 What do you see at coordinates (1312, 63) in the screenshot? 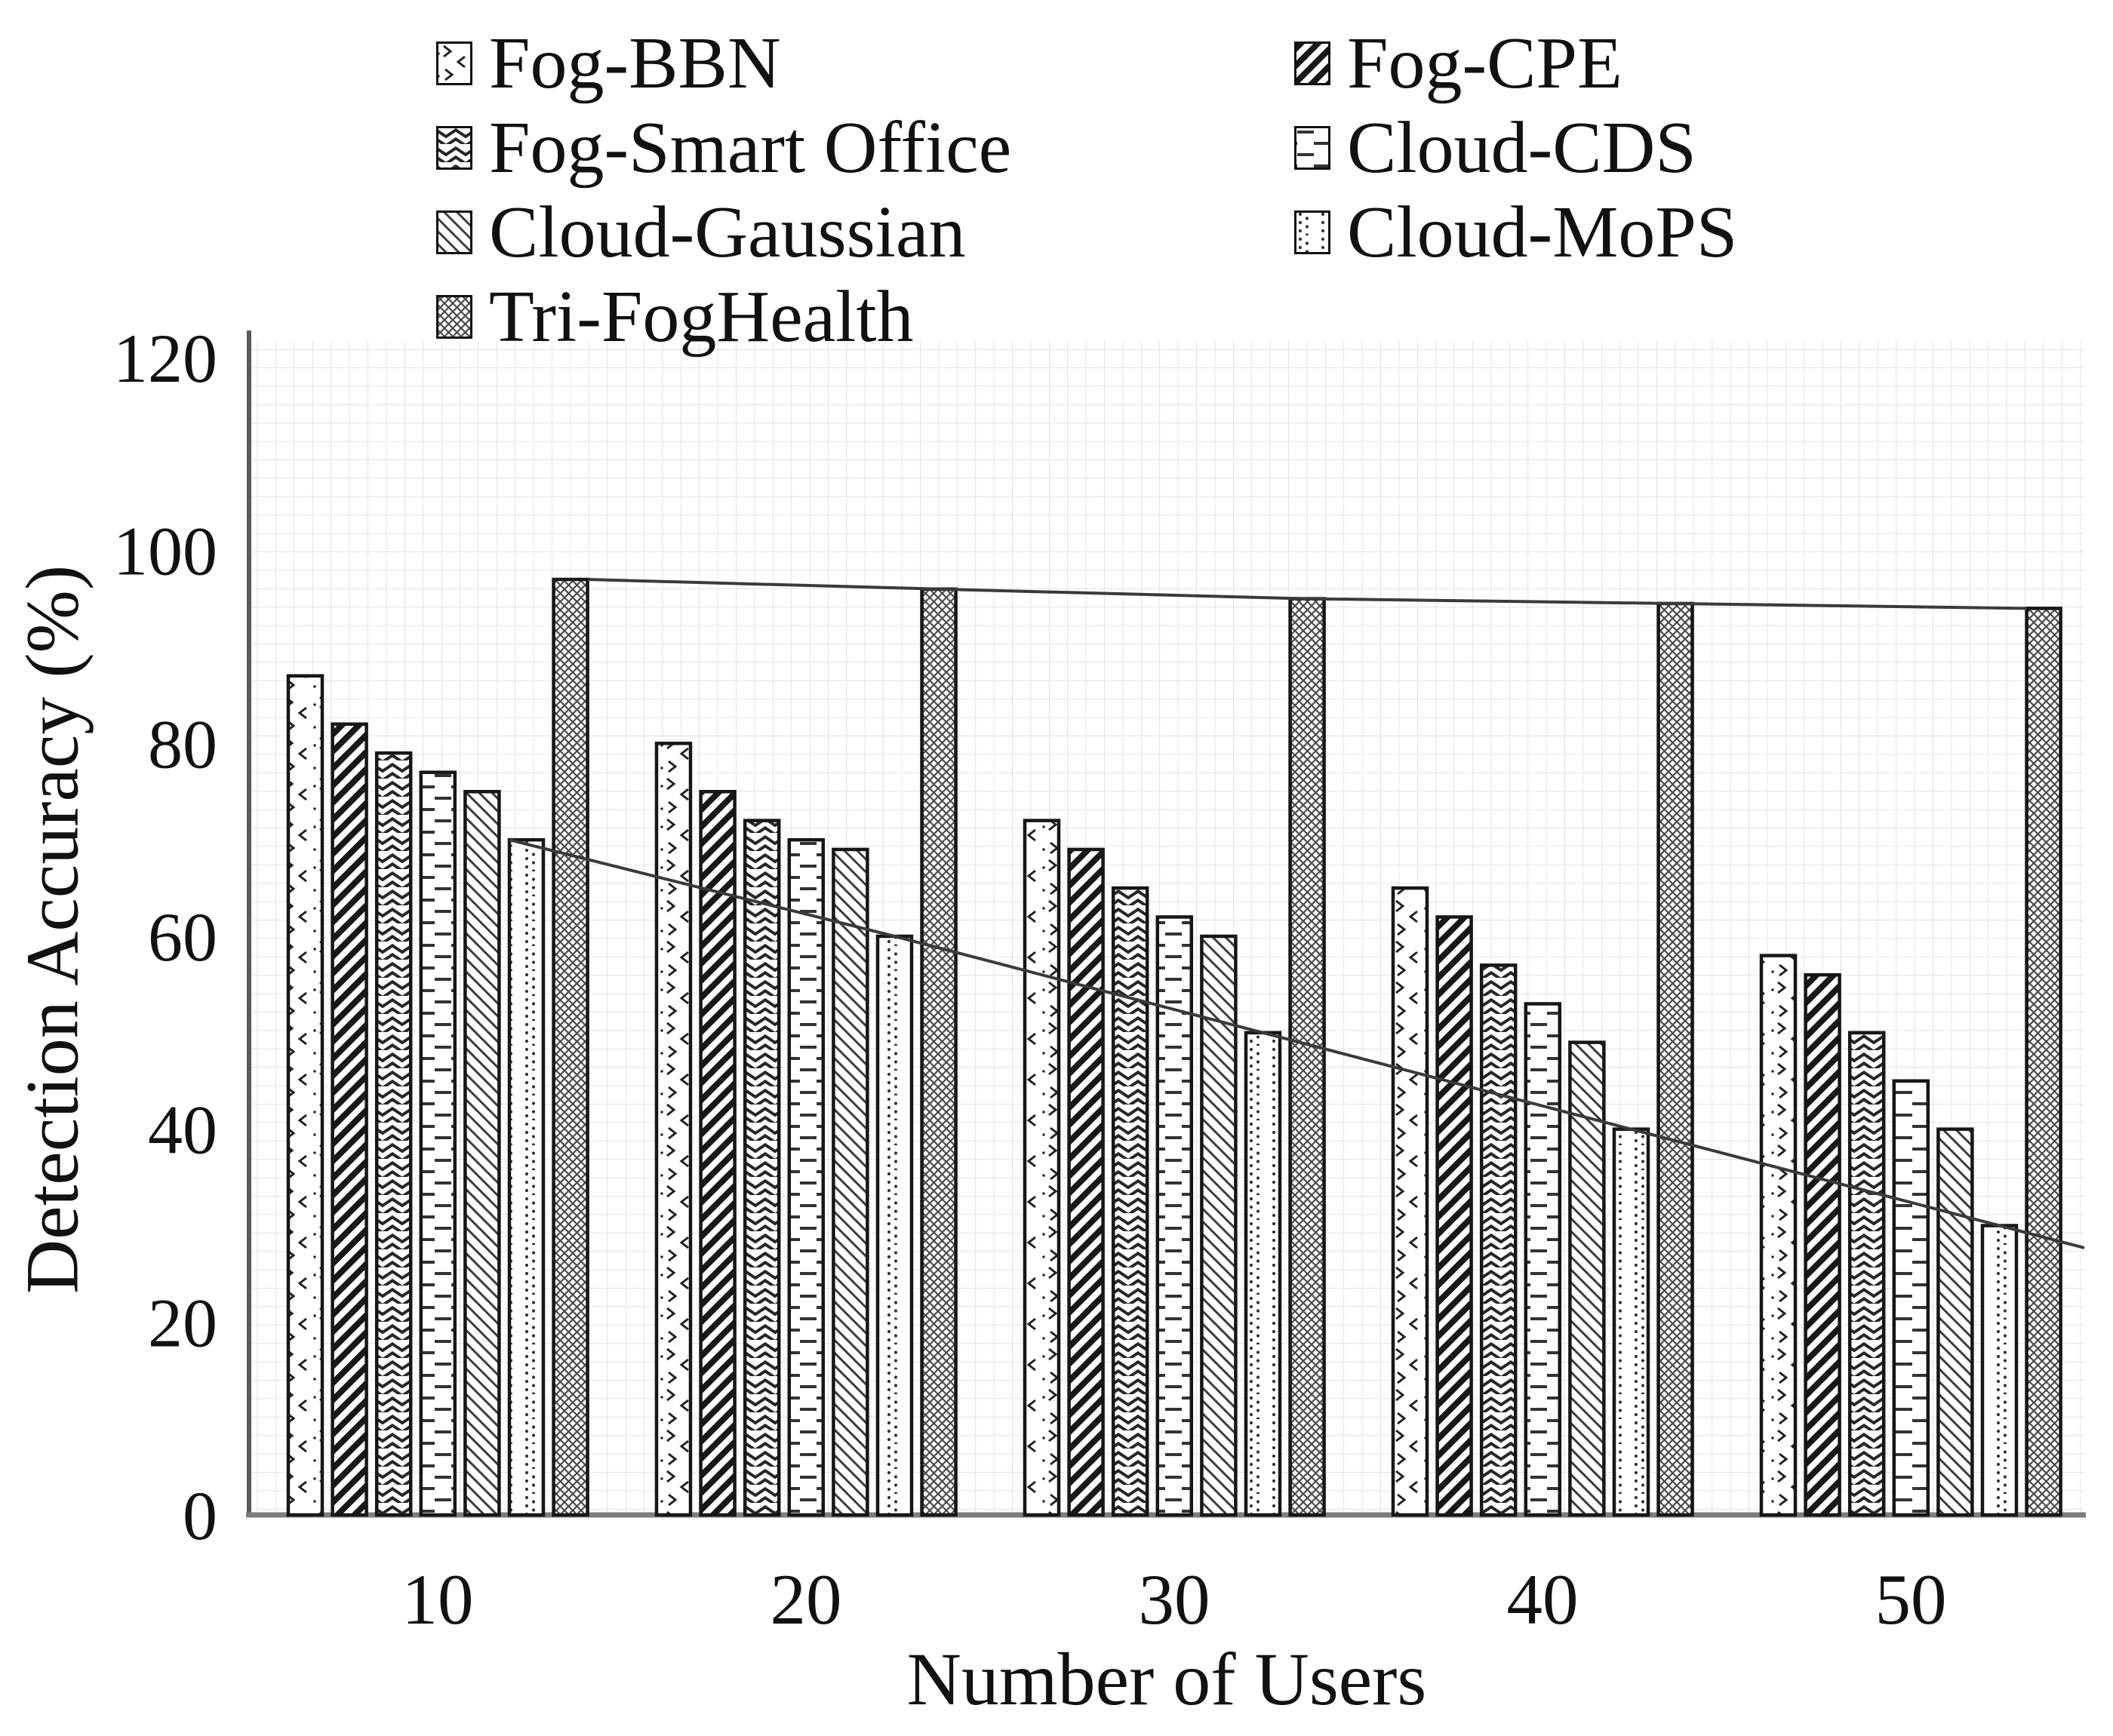
I see `legend-swatch-cpe-icon` at bounding box center [1312, 63].